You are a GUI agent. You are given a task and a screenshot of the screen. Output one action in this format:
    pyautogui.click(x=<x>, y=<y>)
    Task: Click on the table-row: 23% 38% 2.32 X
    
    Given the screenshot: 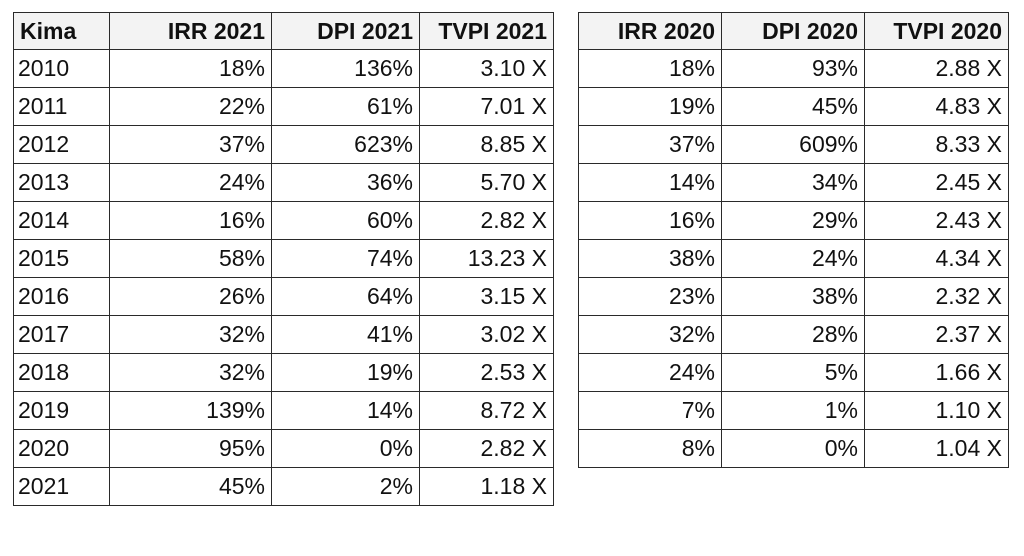 What is the action you would take?
    pyautogui.click(x=793, y=296)
    